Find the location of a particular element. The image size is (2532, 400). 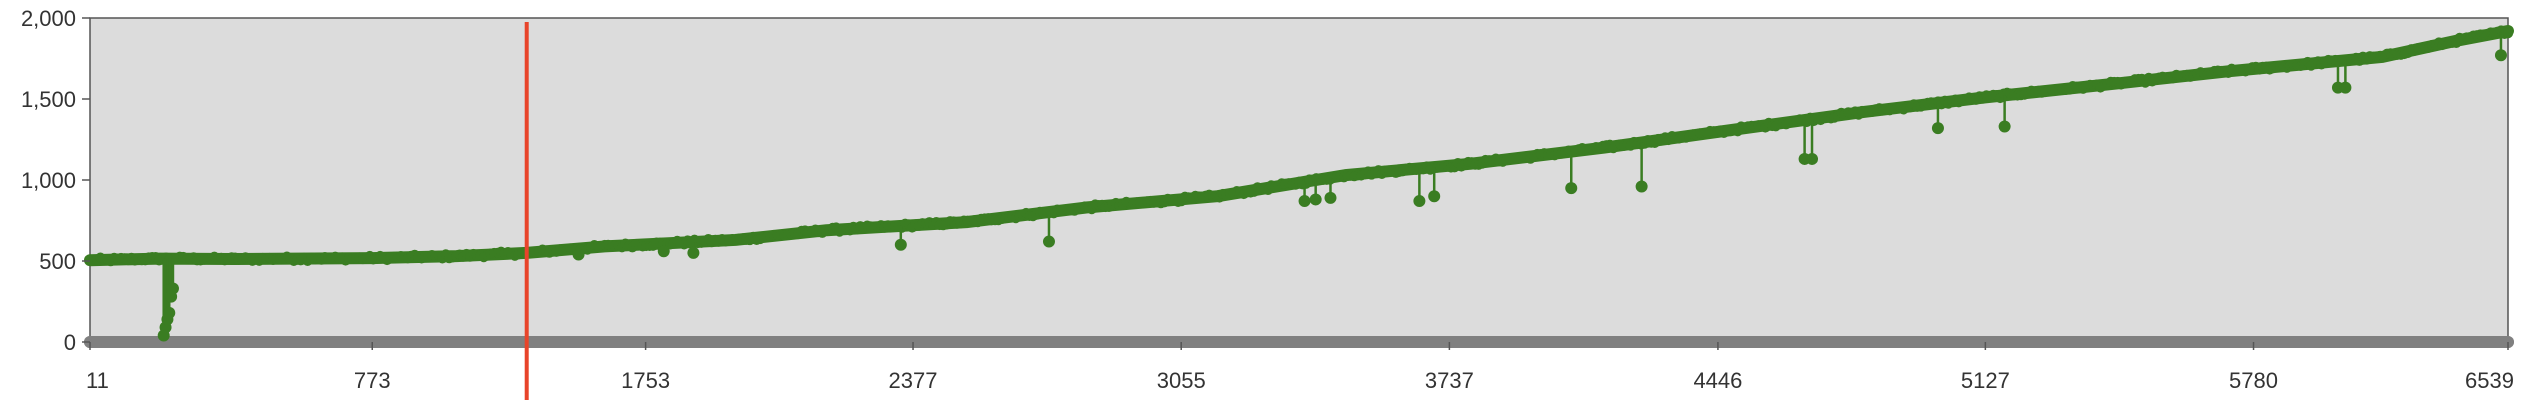

x-tick-label: 3737 is located at coordinates (1449, 380).